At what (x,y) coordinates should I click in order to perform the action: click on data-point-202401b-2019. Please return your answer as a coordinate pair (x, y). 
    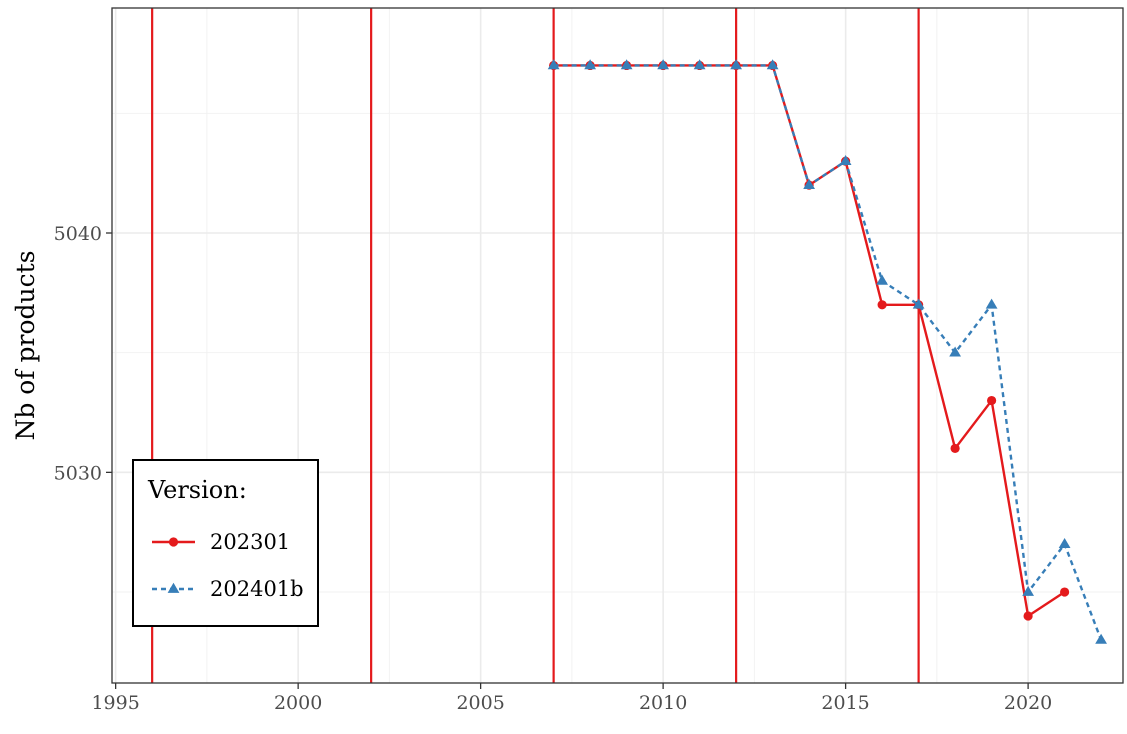
    Looking at the image, I should click on (991, 303).